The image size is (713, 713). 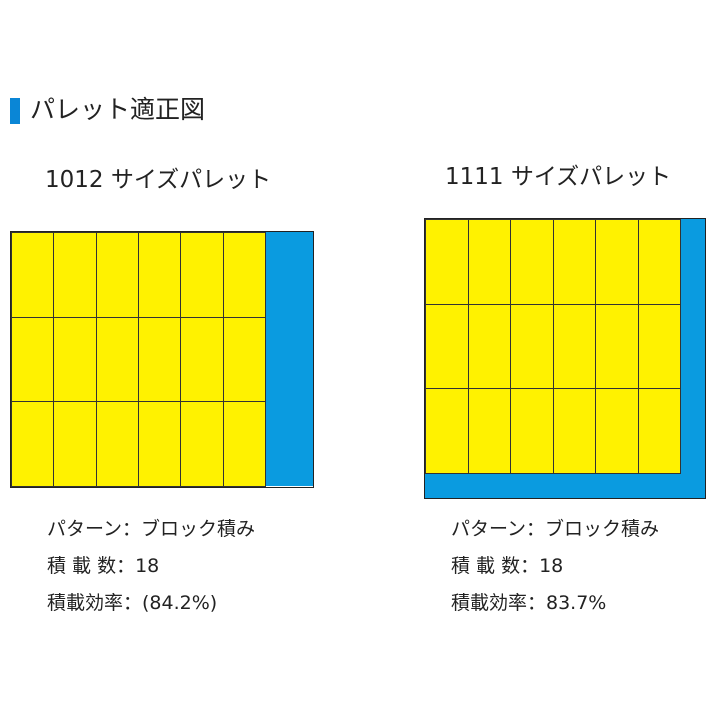 I want to click on pallet-margin-right, so click(x=692, y=358).